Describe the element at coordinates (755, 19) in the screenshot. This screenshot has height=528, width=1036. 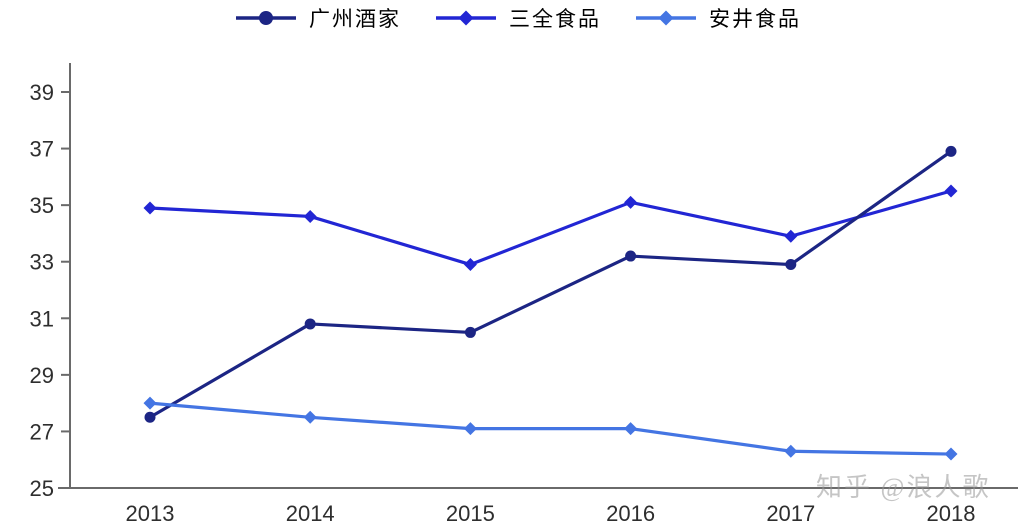
I see `legend-label: 安井食品` at that location.